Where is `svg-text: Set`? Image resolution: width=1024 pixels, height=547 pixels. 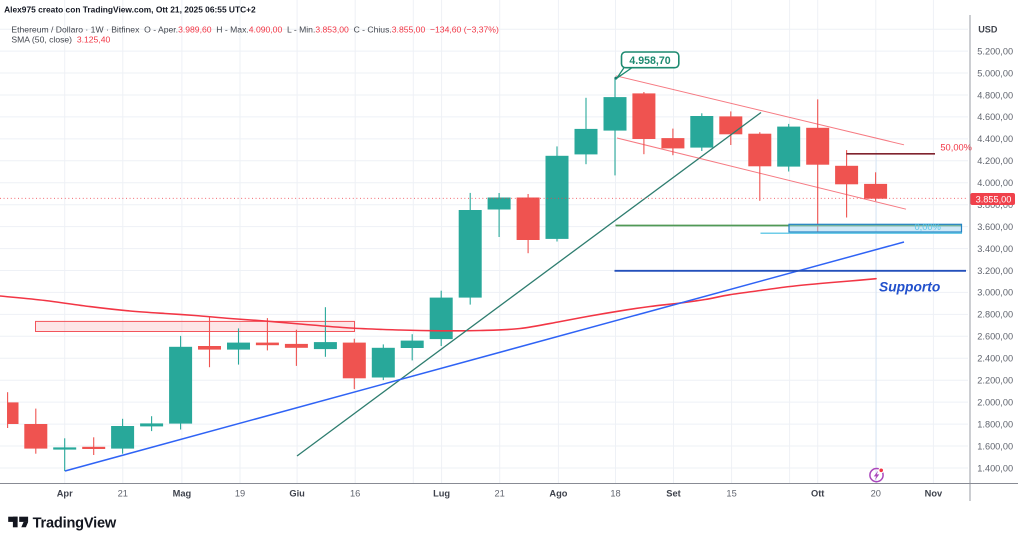 svg-text: Set is located at coordinates (673, 493).